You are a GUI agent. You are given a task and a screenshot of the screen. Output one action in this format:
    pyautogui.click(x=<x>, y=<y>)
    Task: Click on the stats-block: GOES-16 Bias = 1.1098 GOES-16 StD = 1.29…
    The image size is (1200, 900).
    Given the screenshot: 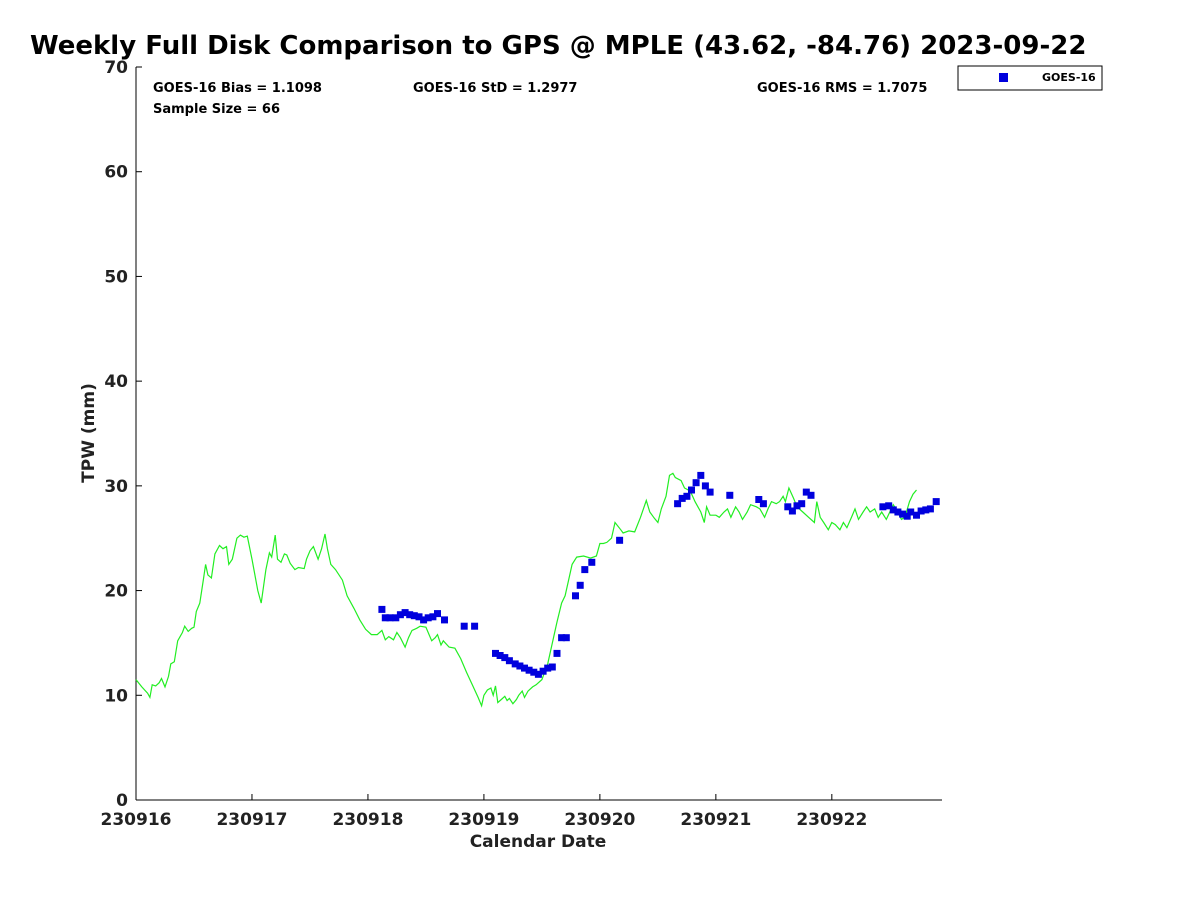 What is the action you would take?
    pyautogui.click(x=540, y=99)
    